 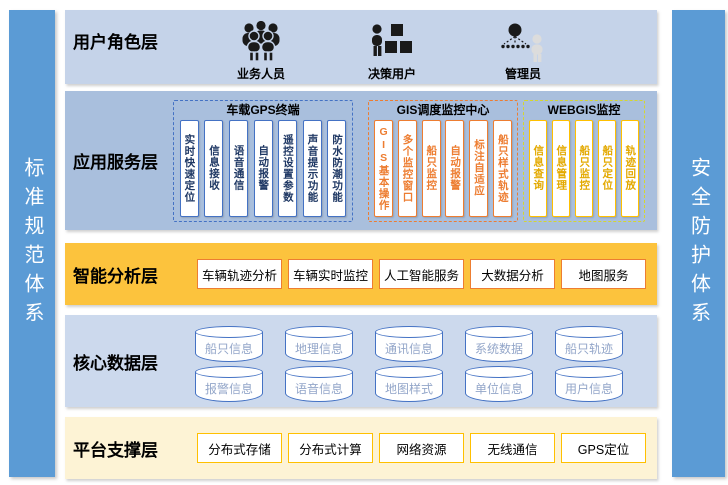 What do you see at coordinates (561, 168) in the screenshot?
I see `function-box: 信息管理` at bounding box center [561, 168].